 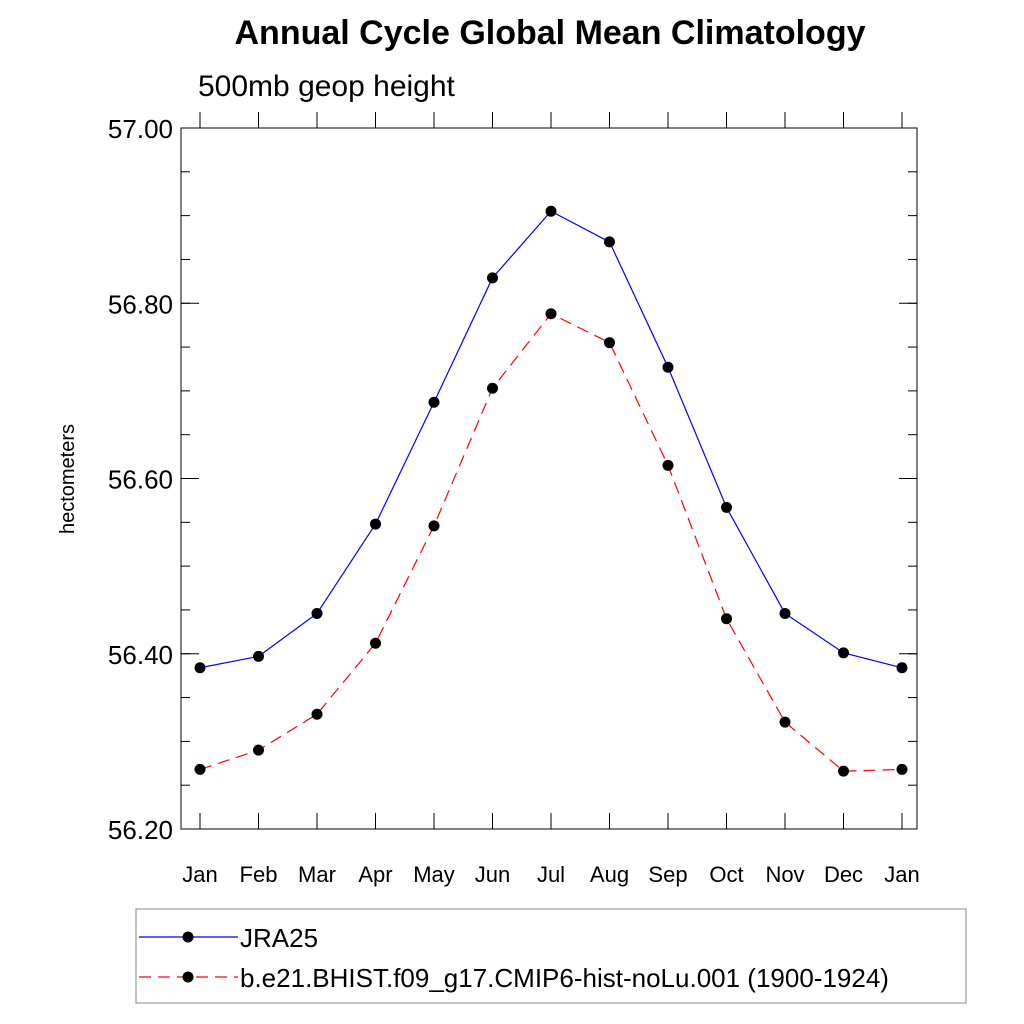 I want to click on chart-subtitle: 500mb geop height, so click(x=326, y=86).